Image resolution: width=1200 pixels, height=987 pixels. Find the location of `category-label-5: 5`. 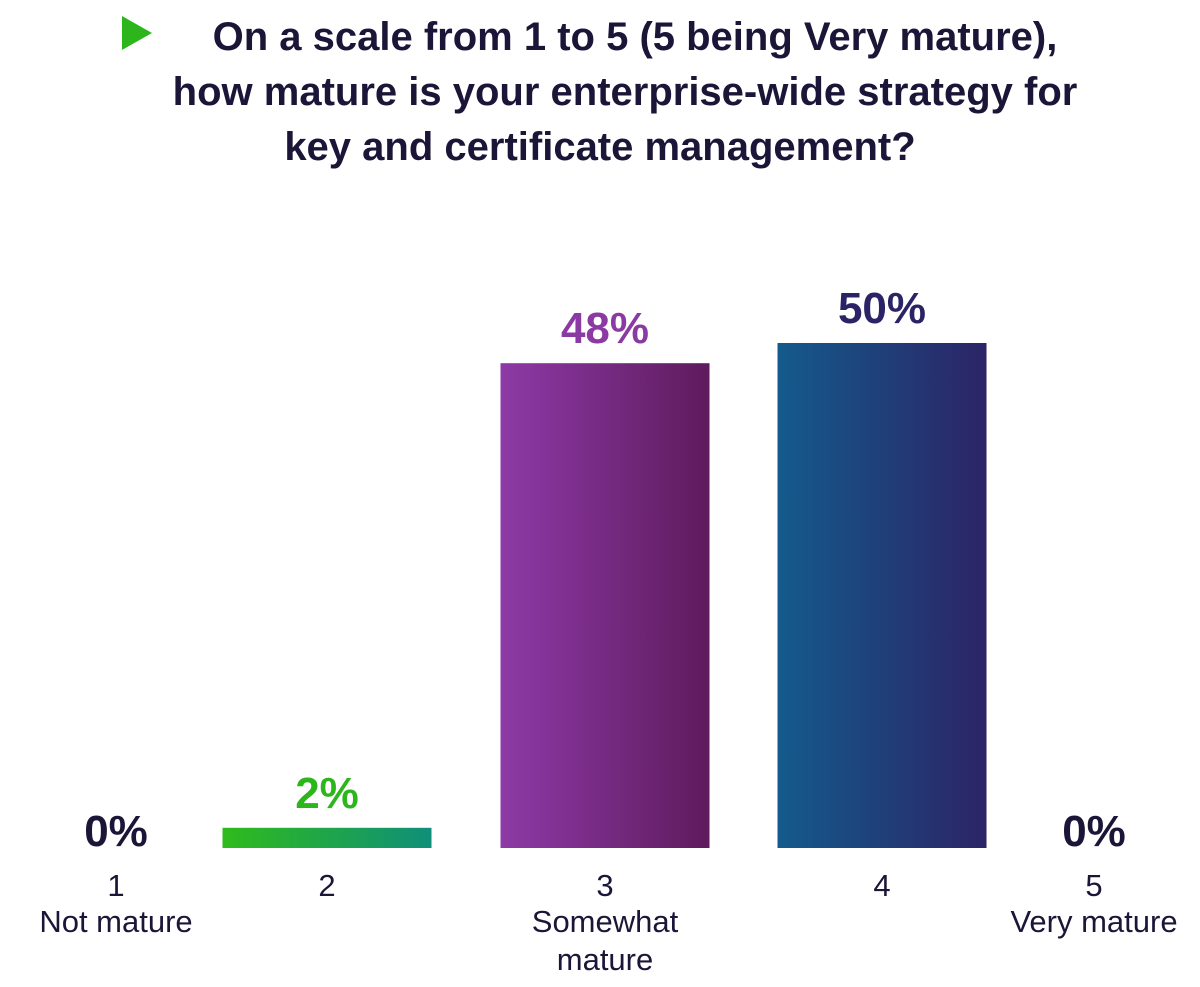

category-label-5: 5 is located at coordinates (1093, 885).